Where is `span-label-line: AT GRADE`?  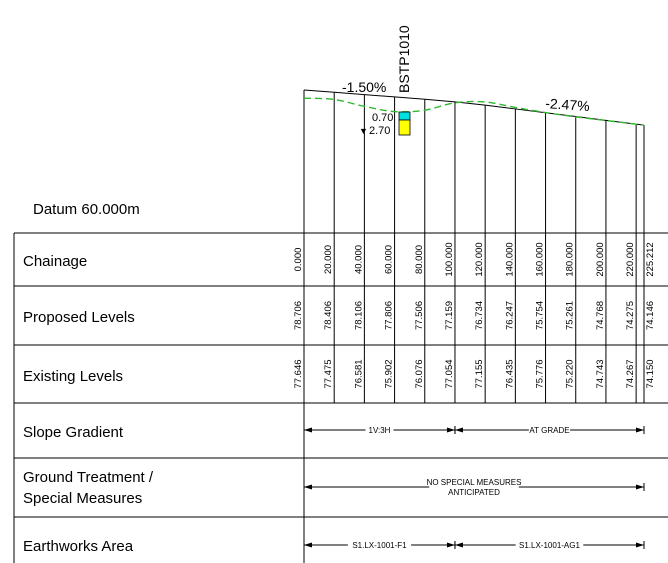 span-label-line: AT GRADE is located at coordinates (549, 430).